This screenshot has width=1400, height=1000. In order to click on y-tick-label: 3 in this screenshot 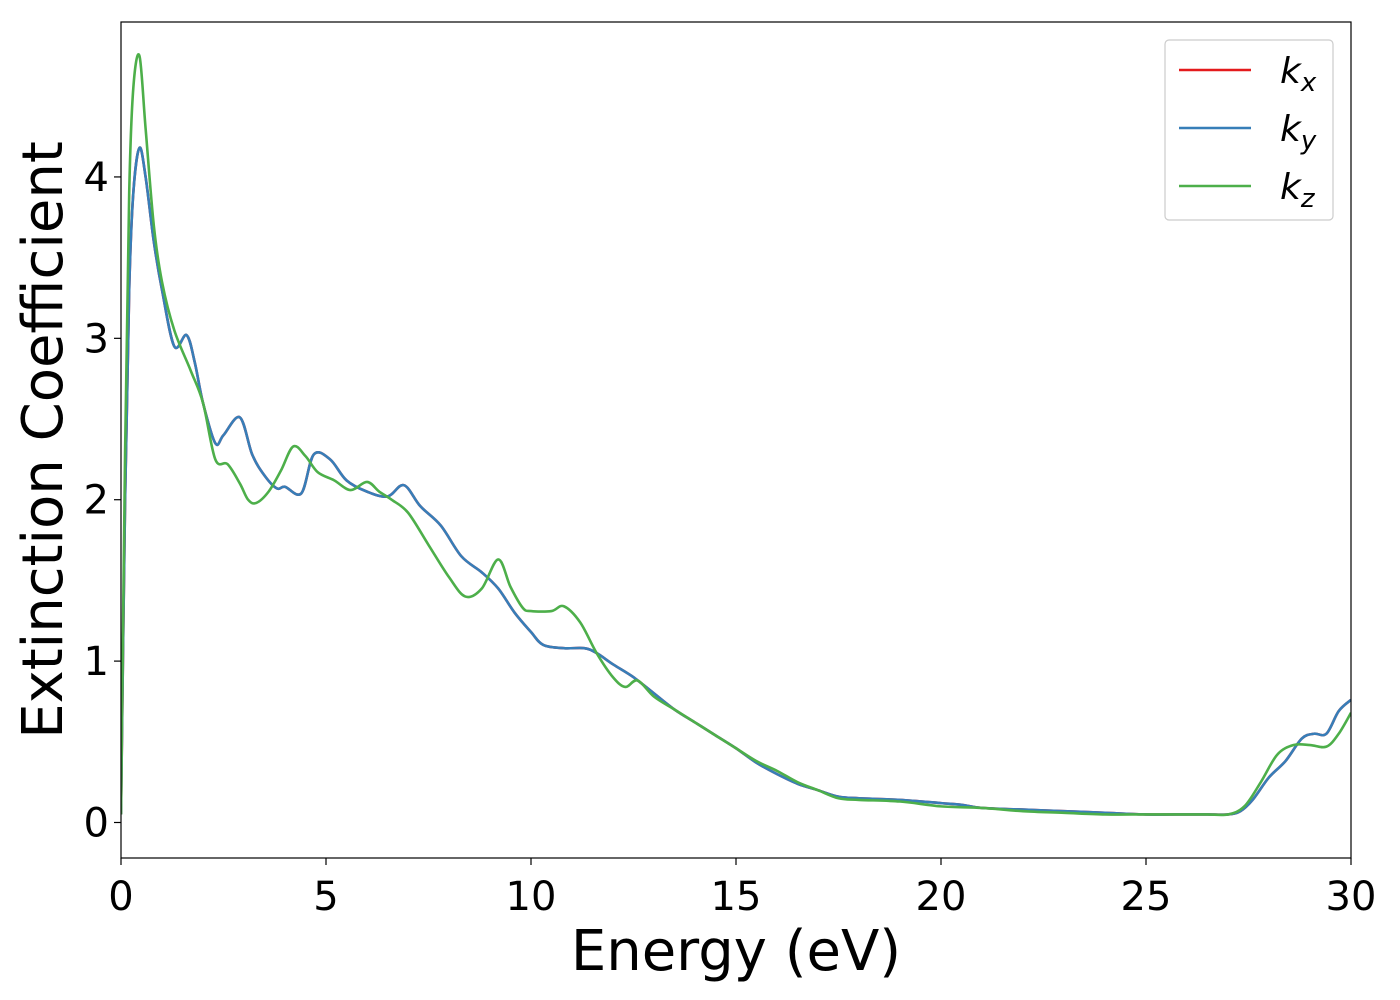, I will do `click(96, 339)`.